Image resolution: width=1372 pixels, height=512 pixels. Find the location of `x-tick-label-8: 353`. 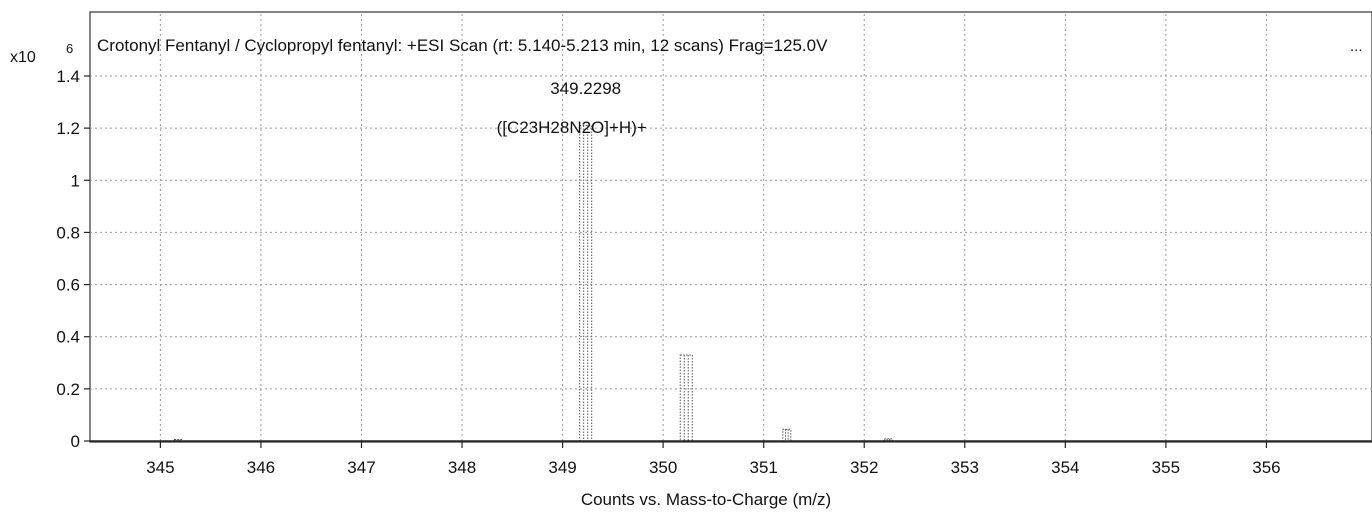

x-tick-label-8: 353 is located at coordinates (965, 467).